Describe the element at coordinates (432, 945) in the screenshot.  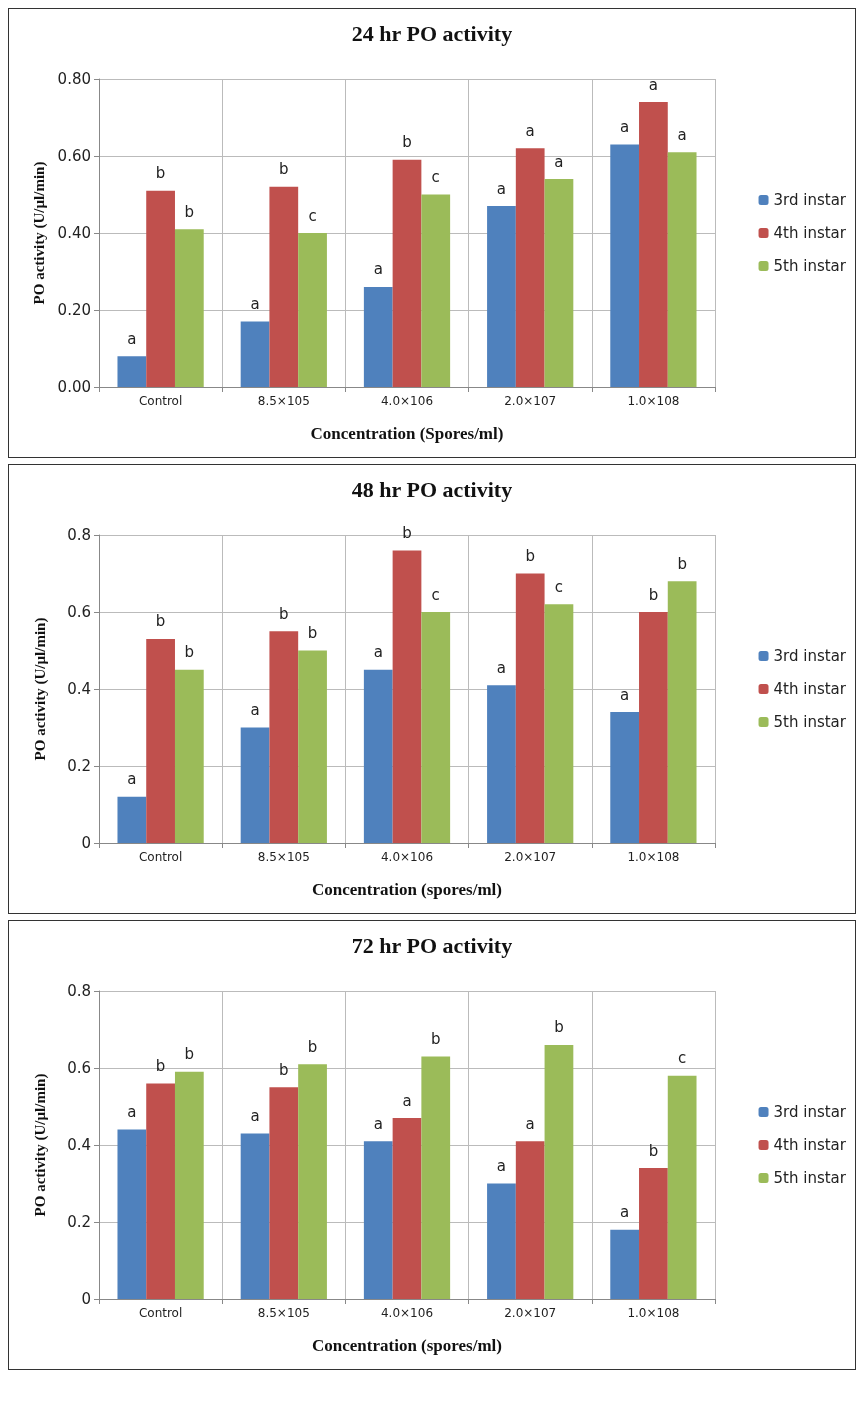
I see `chart-title: 72 hr PO activity` at that location.